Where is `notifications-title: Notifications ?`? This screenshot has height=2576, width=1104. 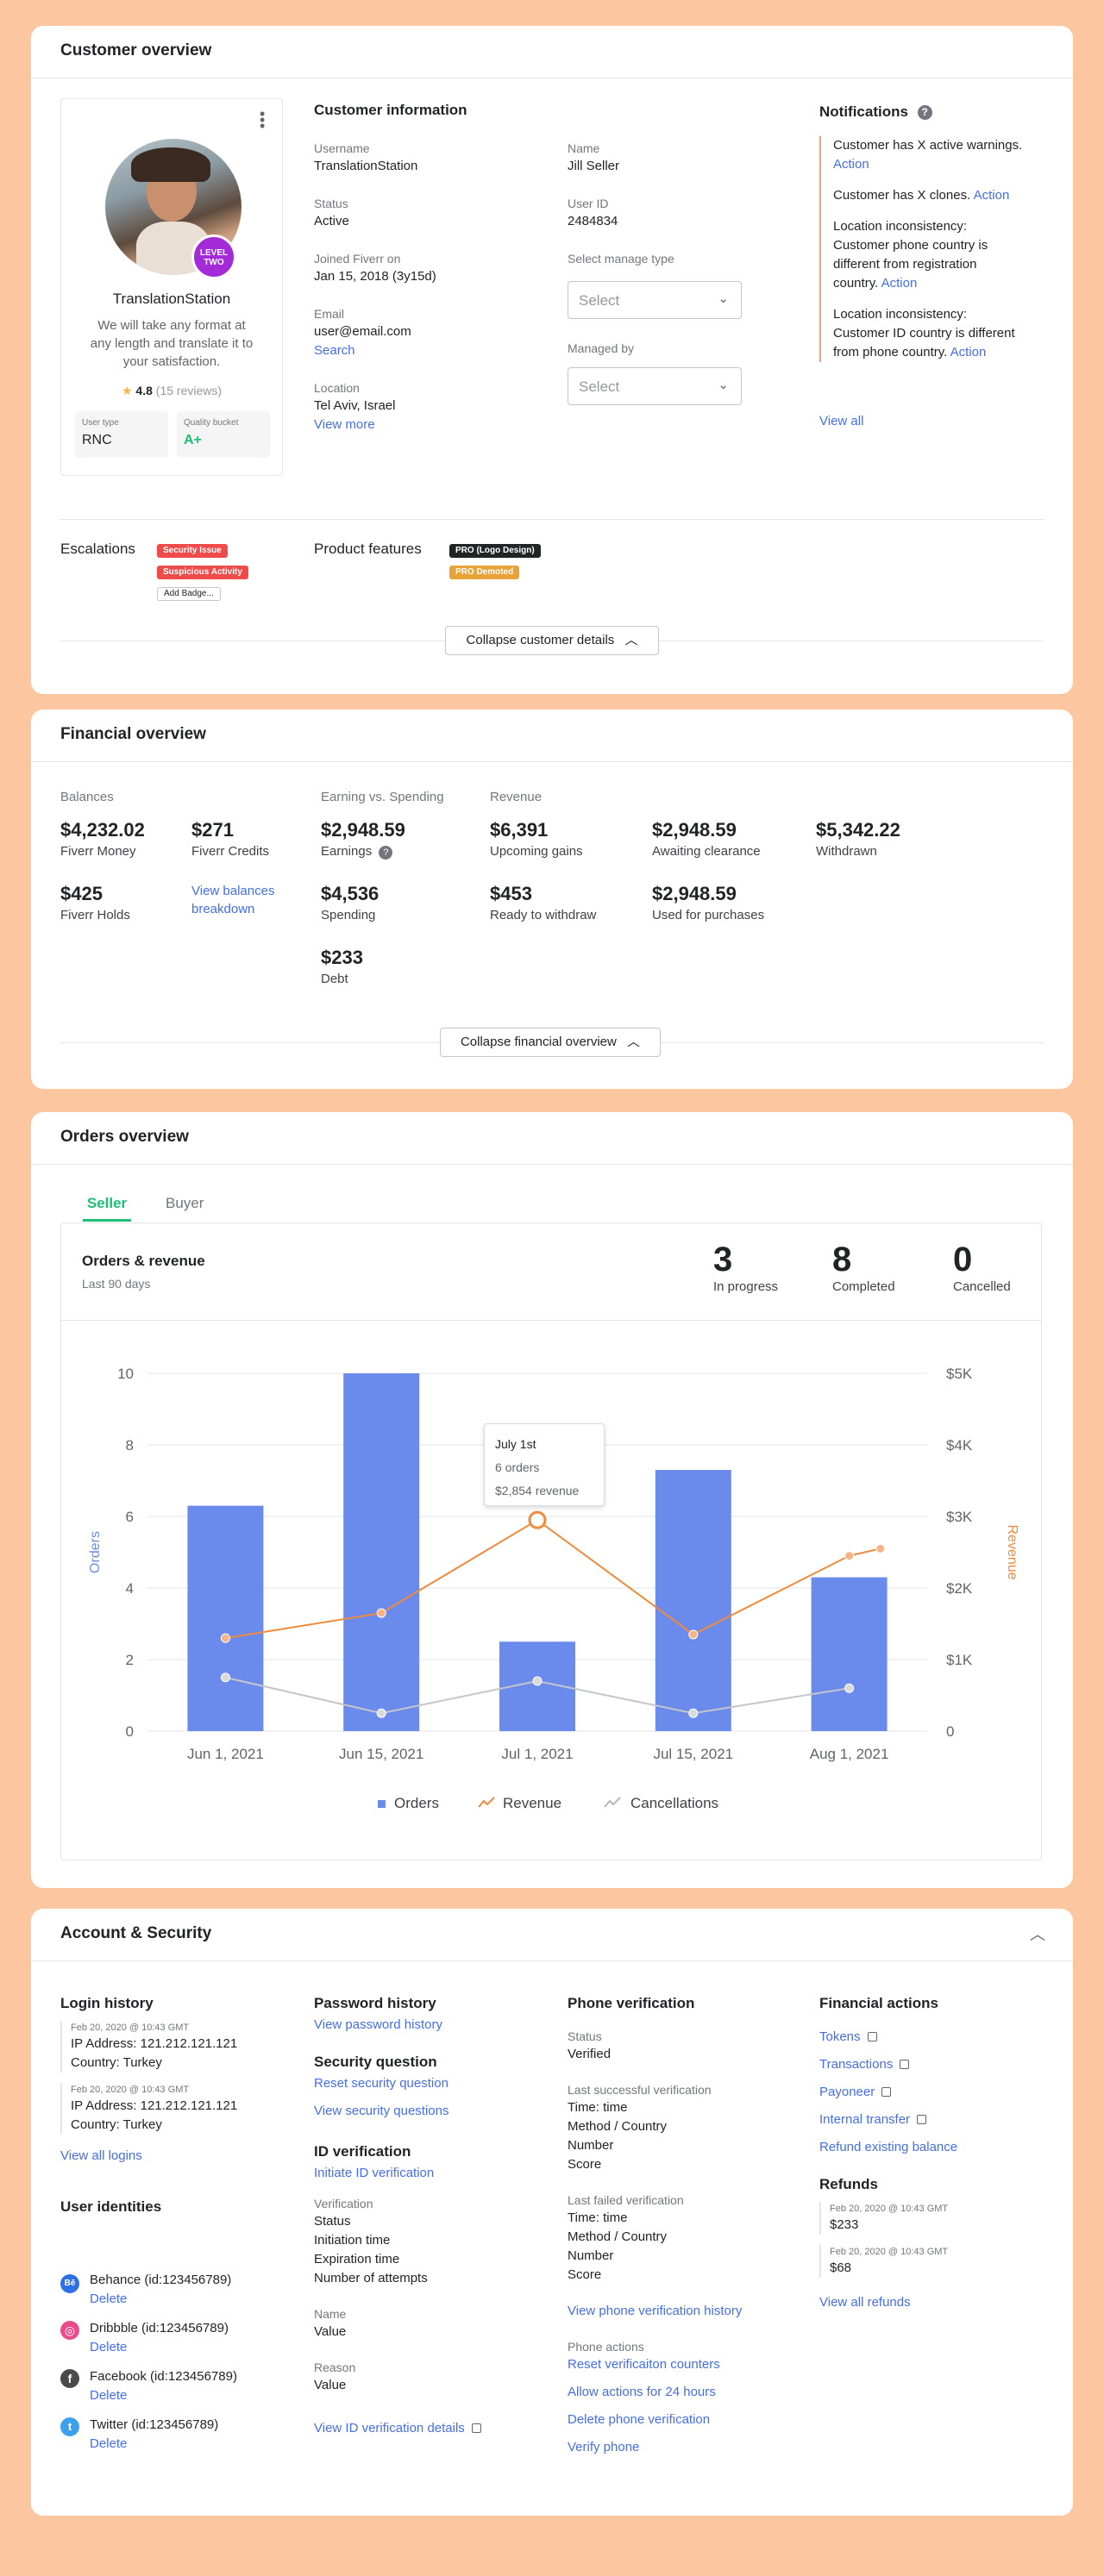 notifications-title: Notifications ? is located at coordinates (876, 112).